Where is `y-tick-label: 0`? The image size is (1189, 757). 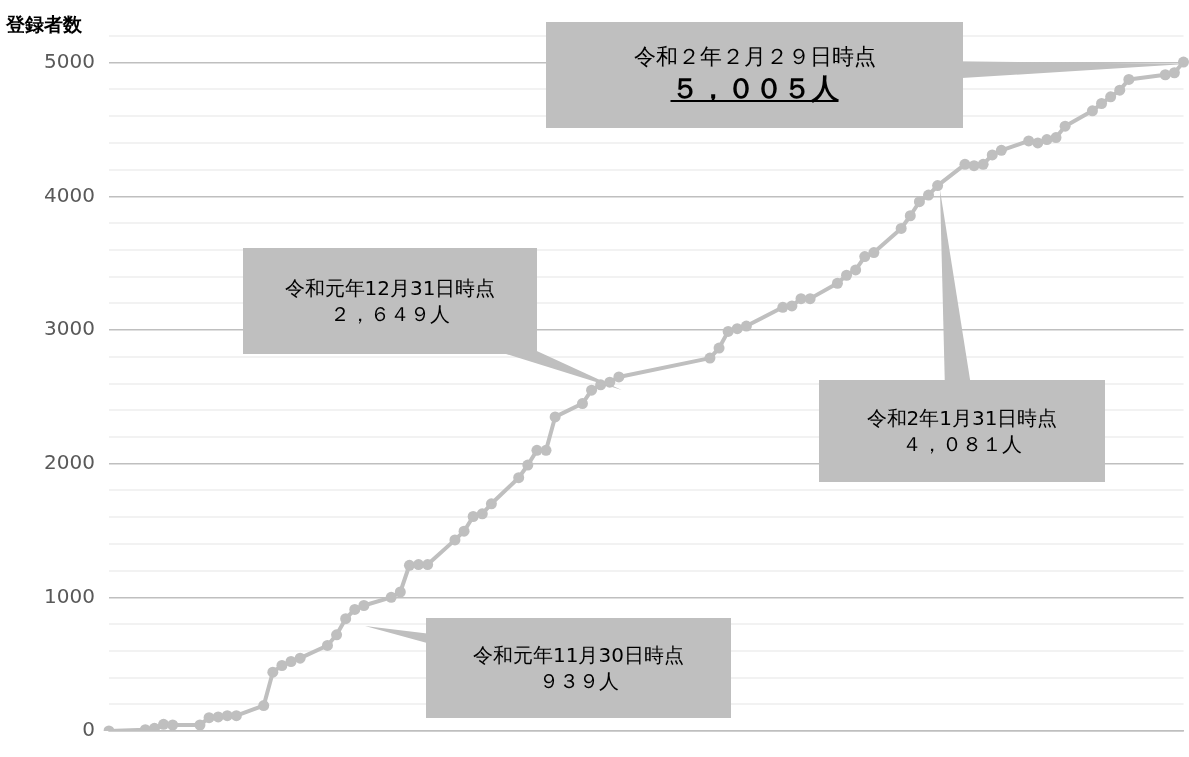 y-tick-label: 0 is located at coordinates (88, 729).